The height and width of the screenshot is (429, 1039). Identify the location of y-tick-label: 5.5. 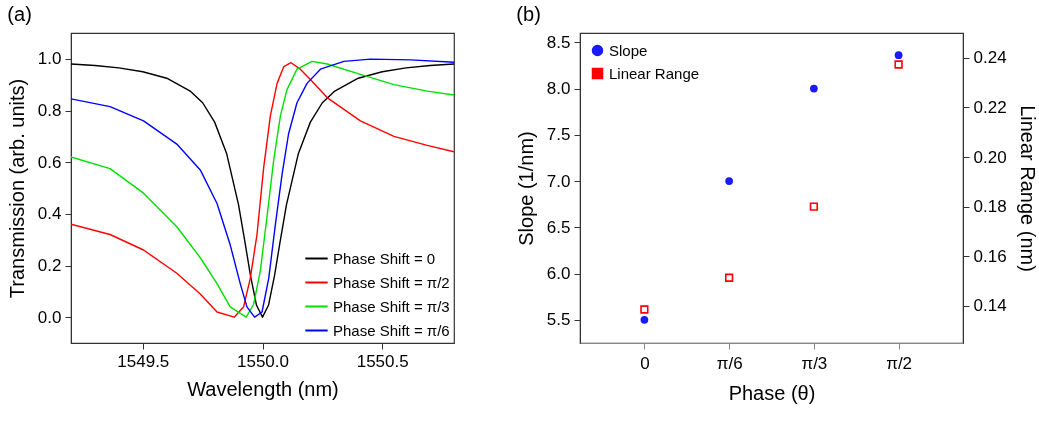
(558, 320).